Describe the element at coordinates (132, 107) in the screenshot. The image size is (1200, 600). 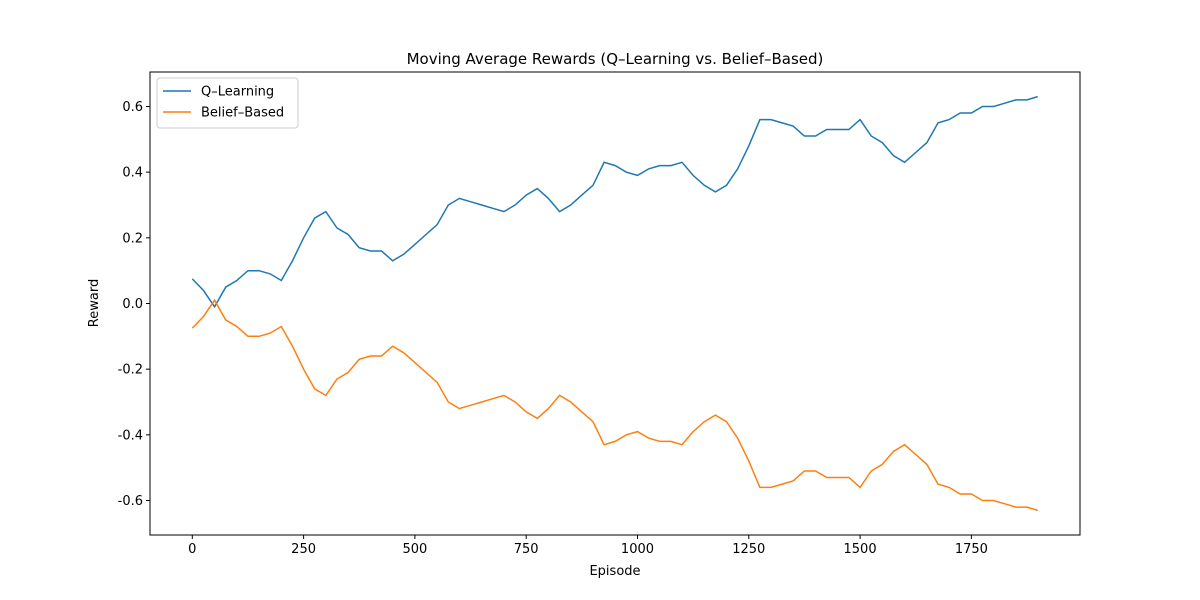
I see `y-tick-label: 0.6` at that location.